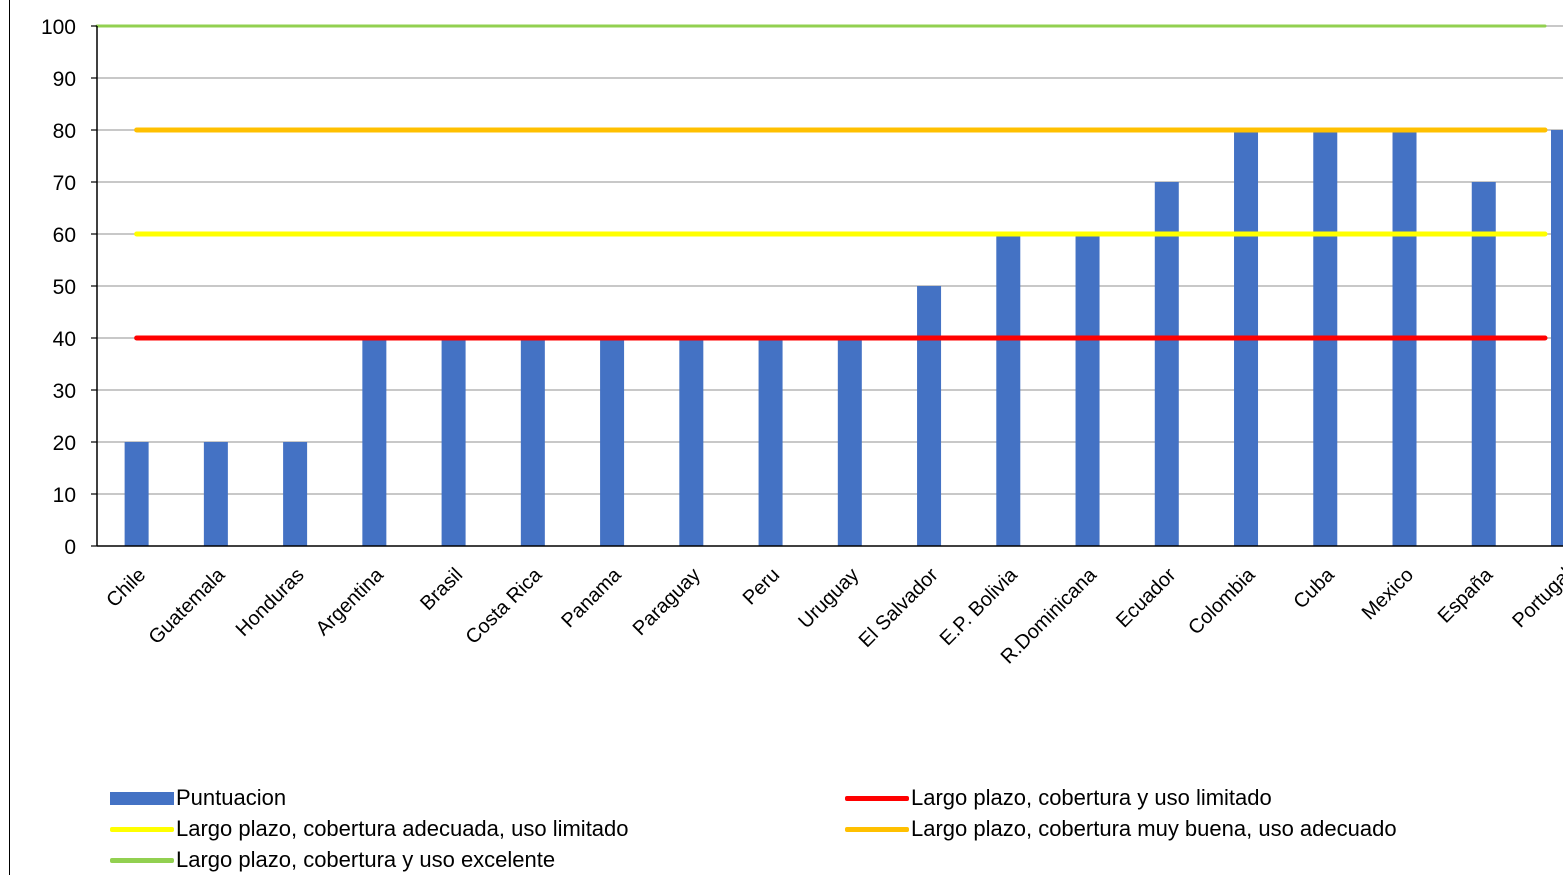  I want to click on y-tick-label: 10, so click(64, 495).